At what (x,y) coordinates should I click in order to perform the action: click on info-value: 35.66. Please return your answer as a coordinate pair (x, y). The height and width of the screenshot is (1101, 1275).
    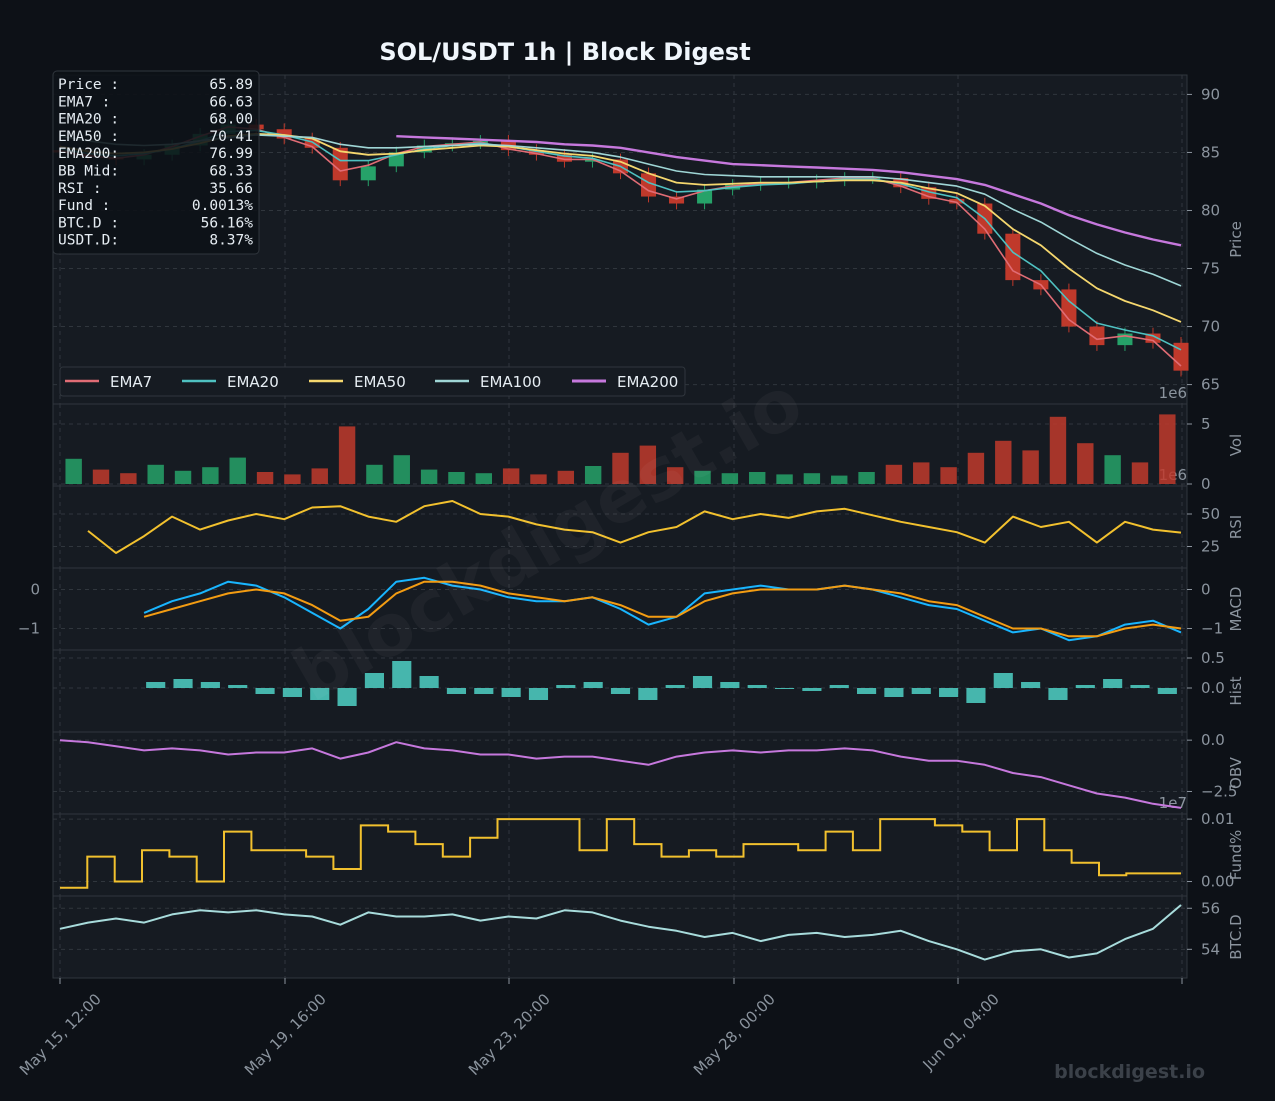
    Looking at the image, I should click on (231, 189).